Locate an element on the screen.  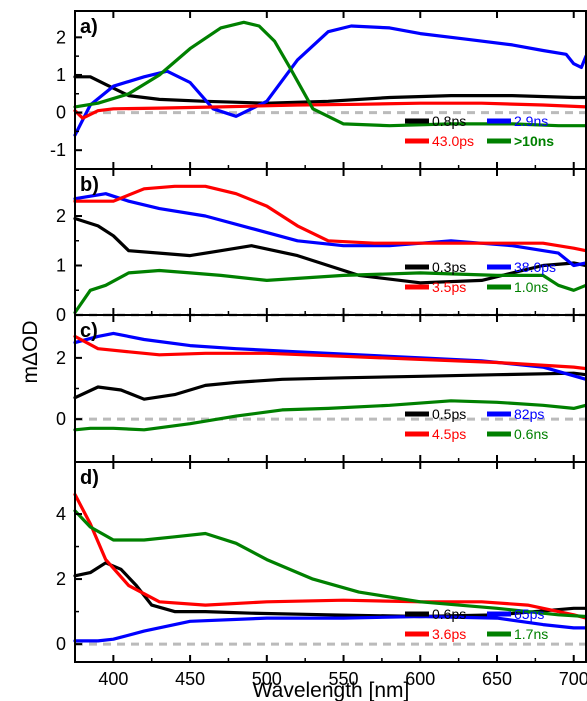
panel-label: a) is located at coordinates (89, 27).